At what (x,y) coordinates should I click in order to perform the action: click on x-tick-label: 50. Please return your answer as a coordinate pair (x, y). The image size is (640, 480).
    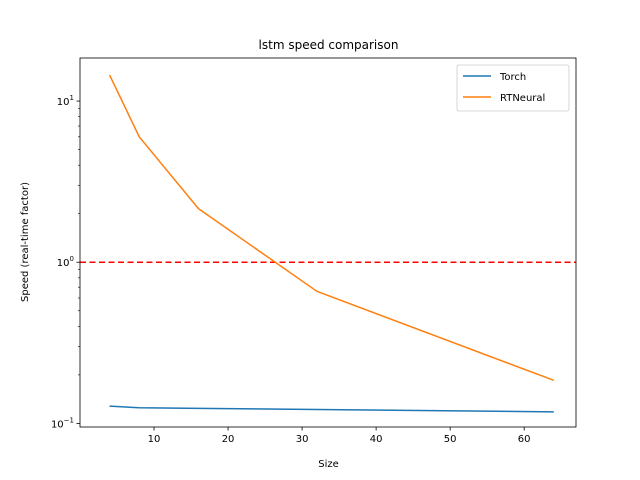
    Looking at the image, I should click on (450, 439).